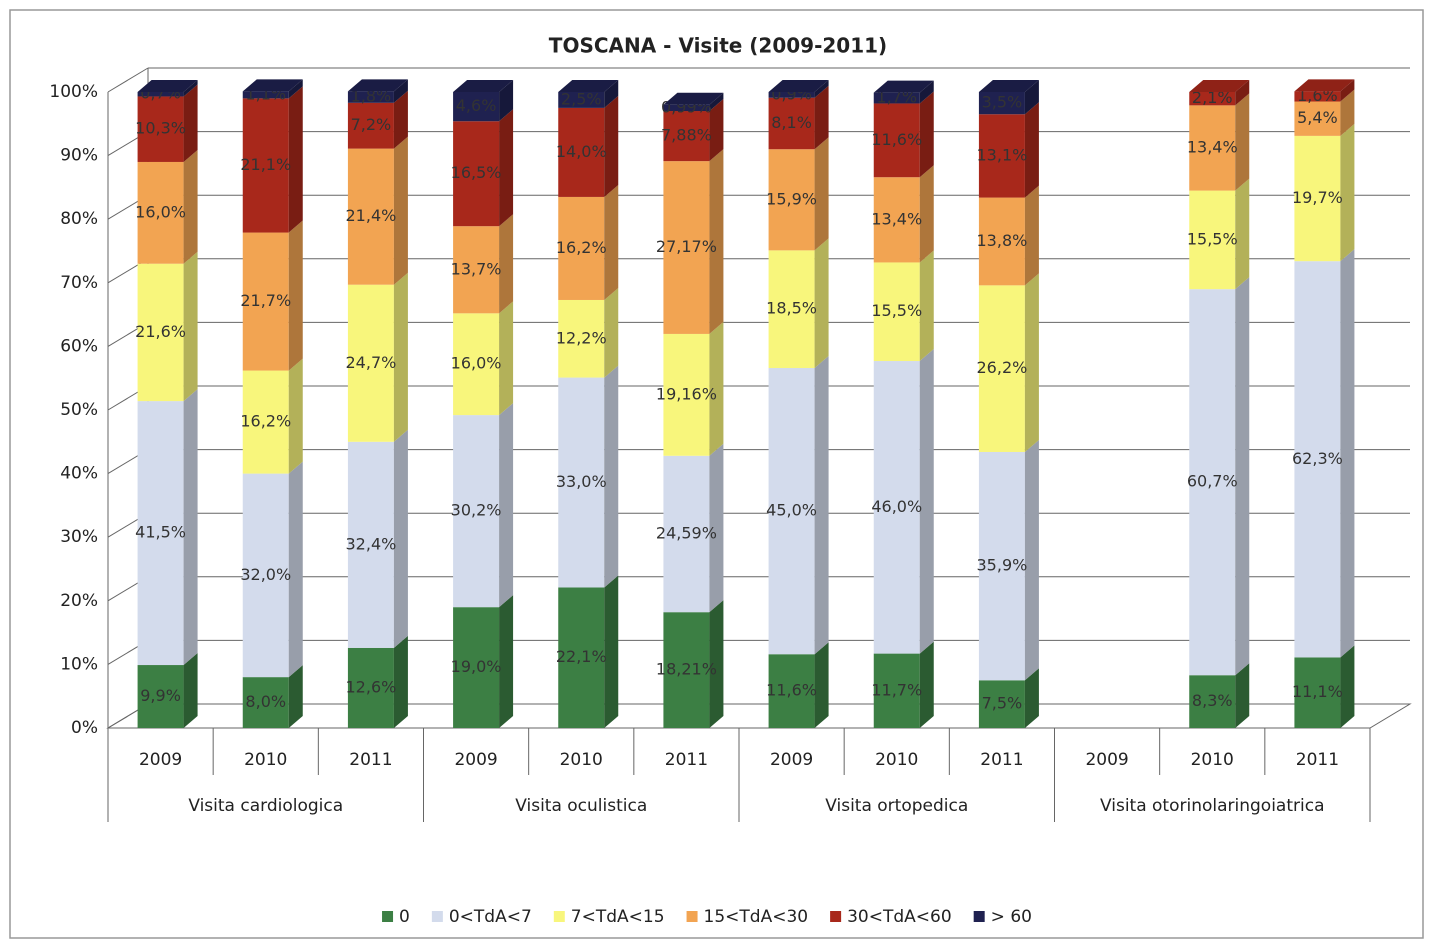 The width and height of the screenshot is (1434, 950). What do you see at coordinates (896, 218) in the screenshot?
I see `data-label: 13,4%` at bounding box center [896, 218].